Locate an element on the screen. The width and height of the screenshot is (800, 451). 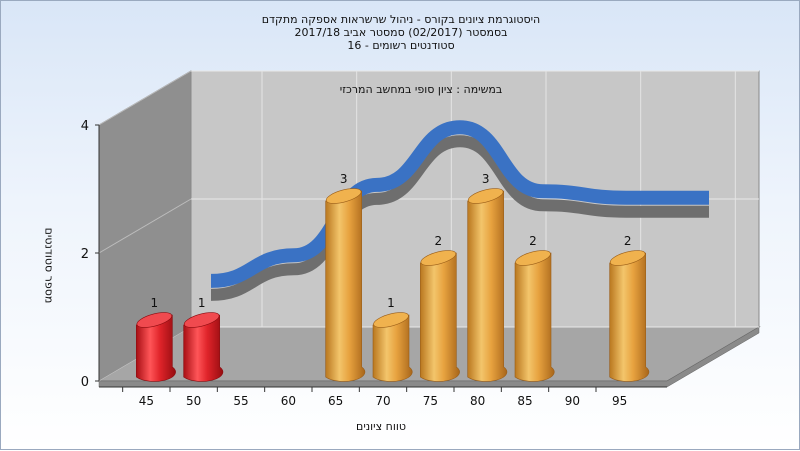
x-tick-label: 45 is located at coordinates (146, 401).